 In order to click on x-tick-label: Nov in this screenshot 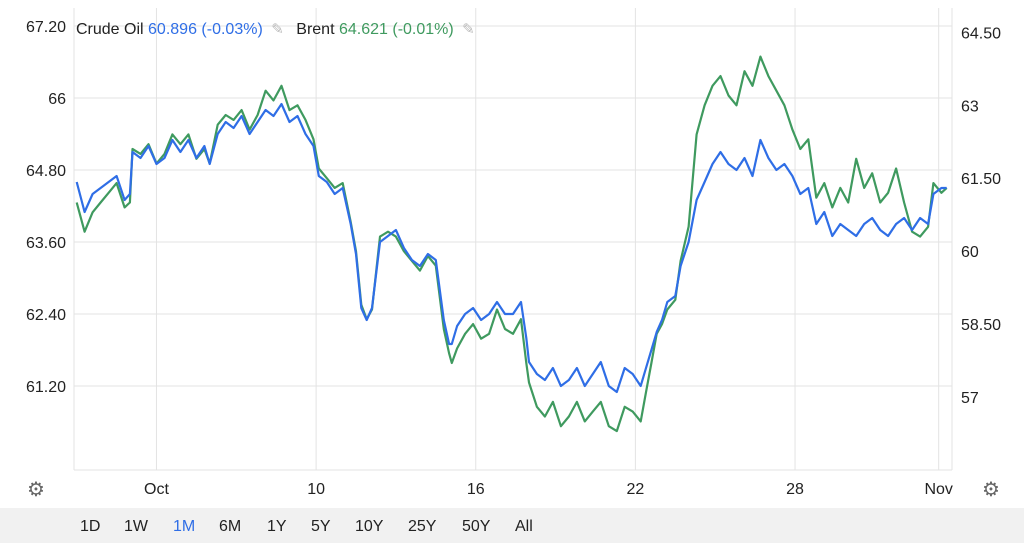, I will do `click(938, 489)`.